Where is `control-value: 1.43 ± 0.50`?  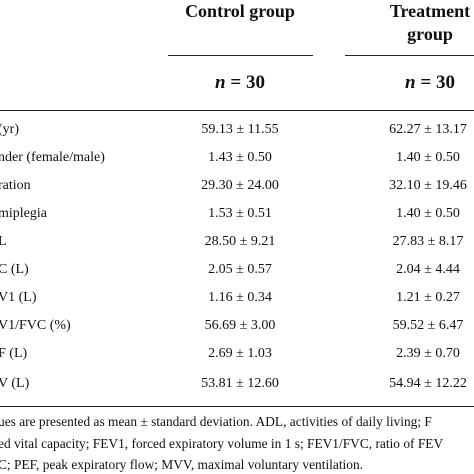
control-value: 1.43 ± 0.50 is located at coordinates (240, 157).